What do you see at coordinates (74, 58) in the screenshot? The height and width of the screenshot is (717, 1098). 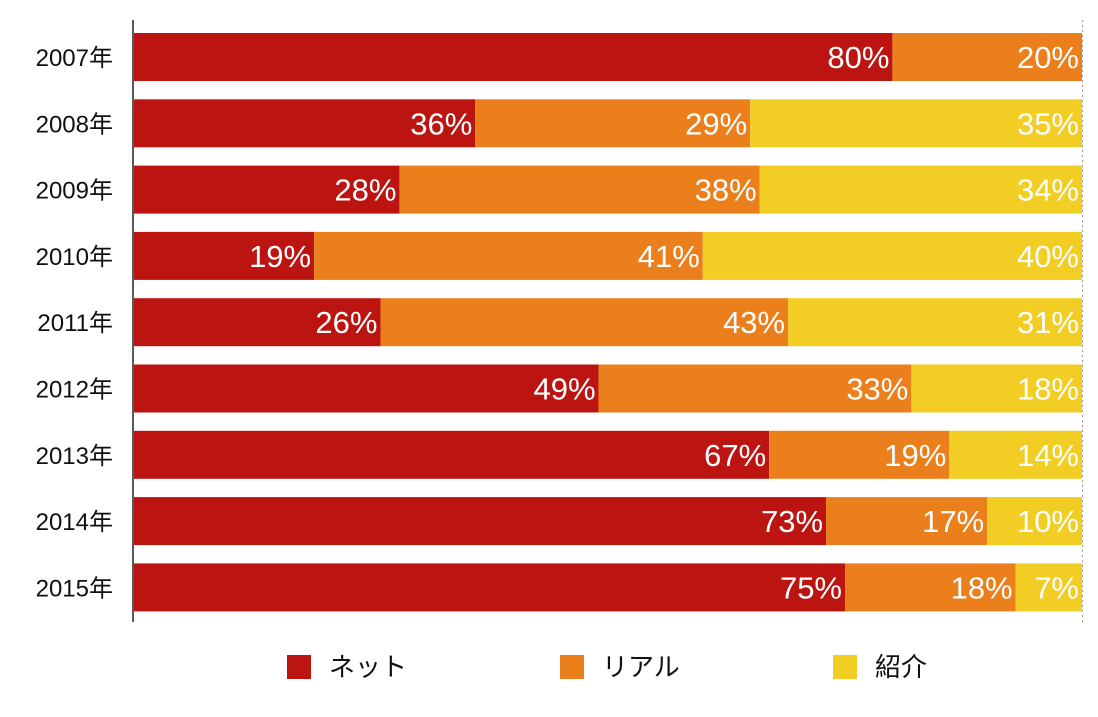 I see `category-label: 2007年` at bounding box center [74, 58].